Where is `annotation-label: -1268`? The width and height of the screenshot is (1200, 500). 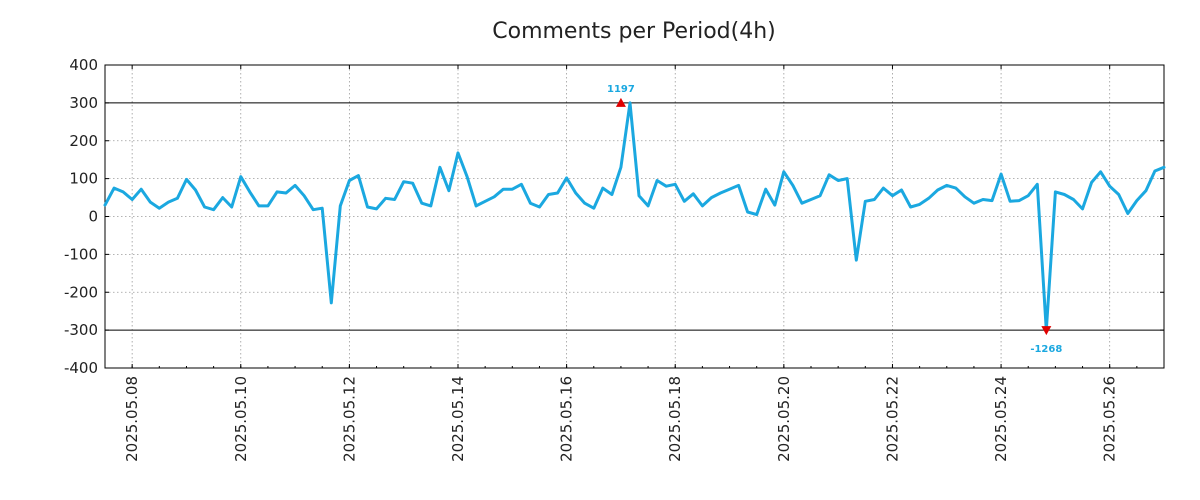 annotation-label: -1268 is located at coordinates (1046, 349).